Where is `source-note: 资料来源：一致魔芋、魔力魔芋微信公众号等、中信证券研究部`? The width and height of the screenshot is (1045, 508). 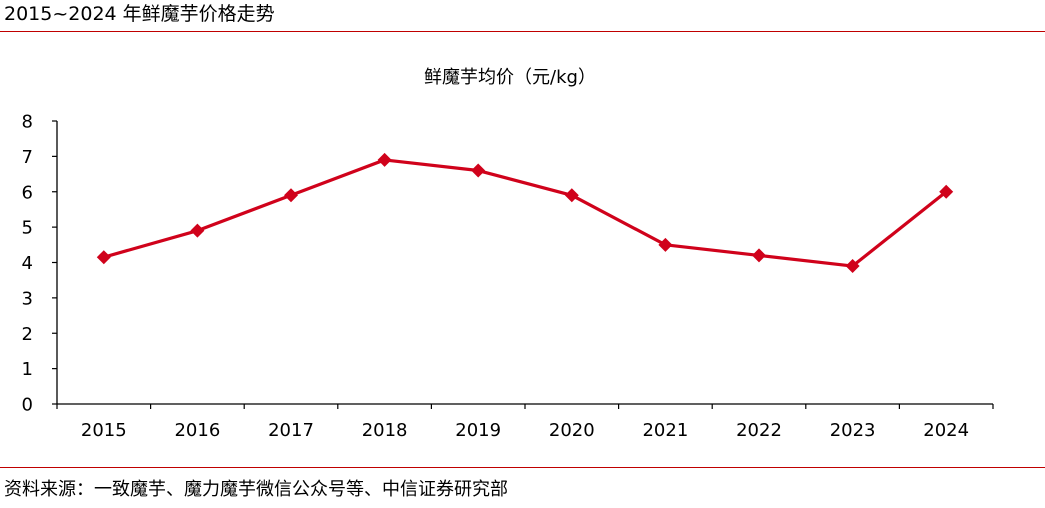
source-note: 资料来源：一致魔芋、魔力魔芋微信公众号等、中信证券研究部 is located at coordinates (256, 489).